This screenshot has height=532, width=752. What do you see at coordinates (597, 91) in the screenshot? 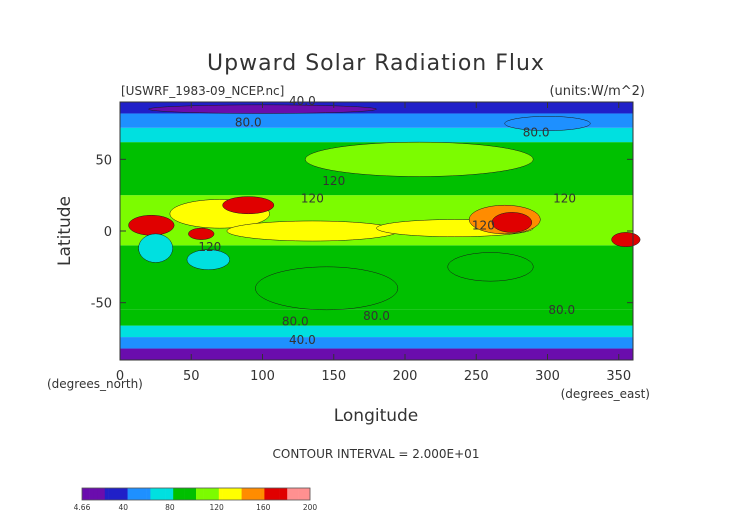
I see `units-label: (units:W/m^2)` at bounding box center [597, 91].